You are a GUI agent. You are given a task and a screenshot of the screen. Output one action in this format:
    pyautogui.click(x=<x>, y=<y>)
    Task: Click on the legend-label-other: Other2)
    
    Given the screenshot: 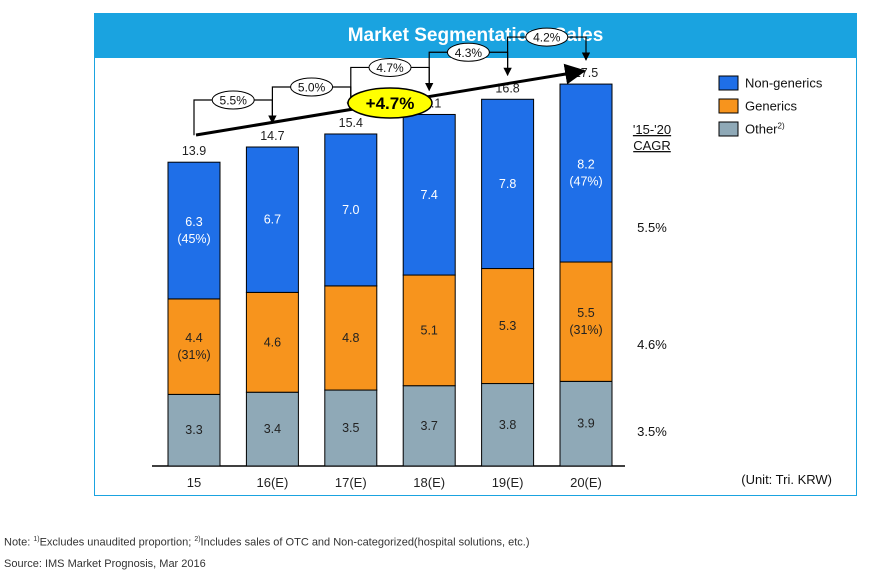 What is the action you would take?
    pyautogui.click(x=765, y=129)
    